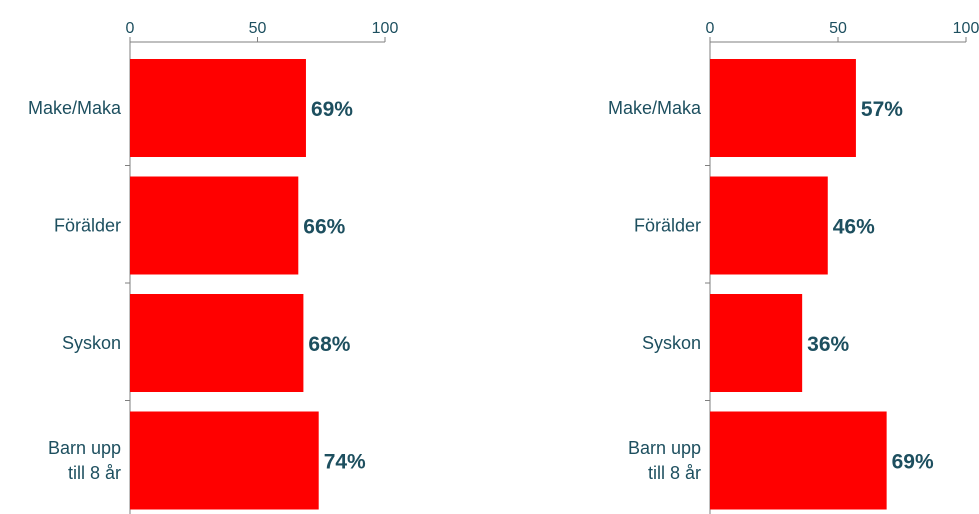 This screenshot has width=979, height=514. Describe the element at coordinates (324, 227) in the screenshot. I see `chart1-value-label-2: 66%` at that location.